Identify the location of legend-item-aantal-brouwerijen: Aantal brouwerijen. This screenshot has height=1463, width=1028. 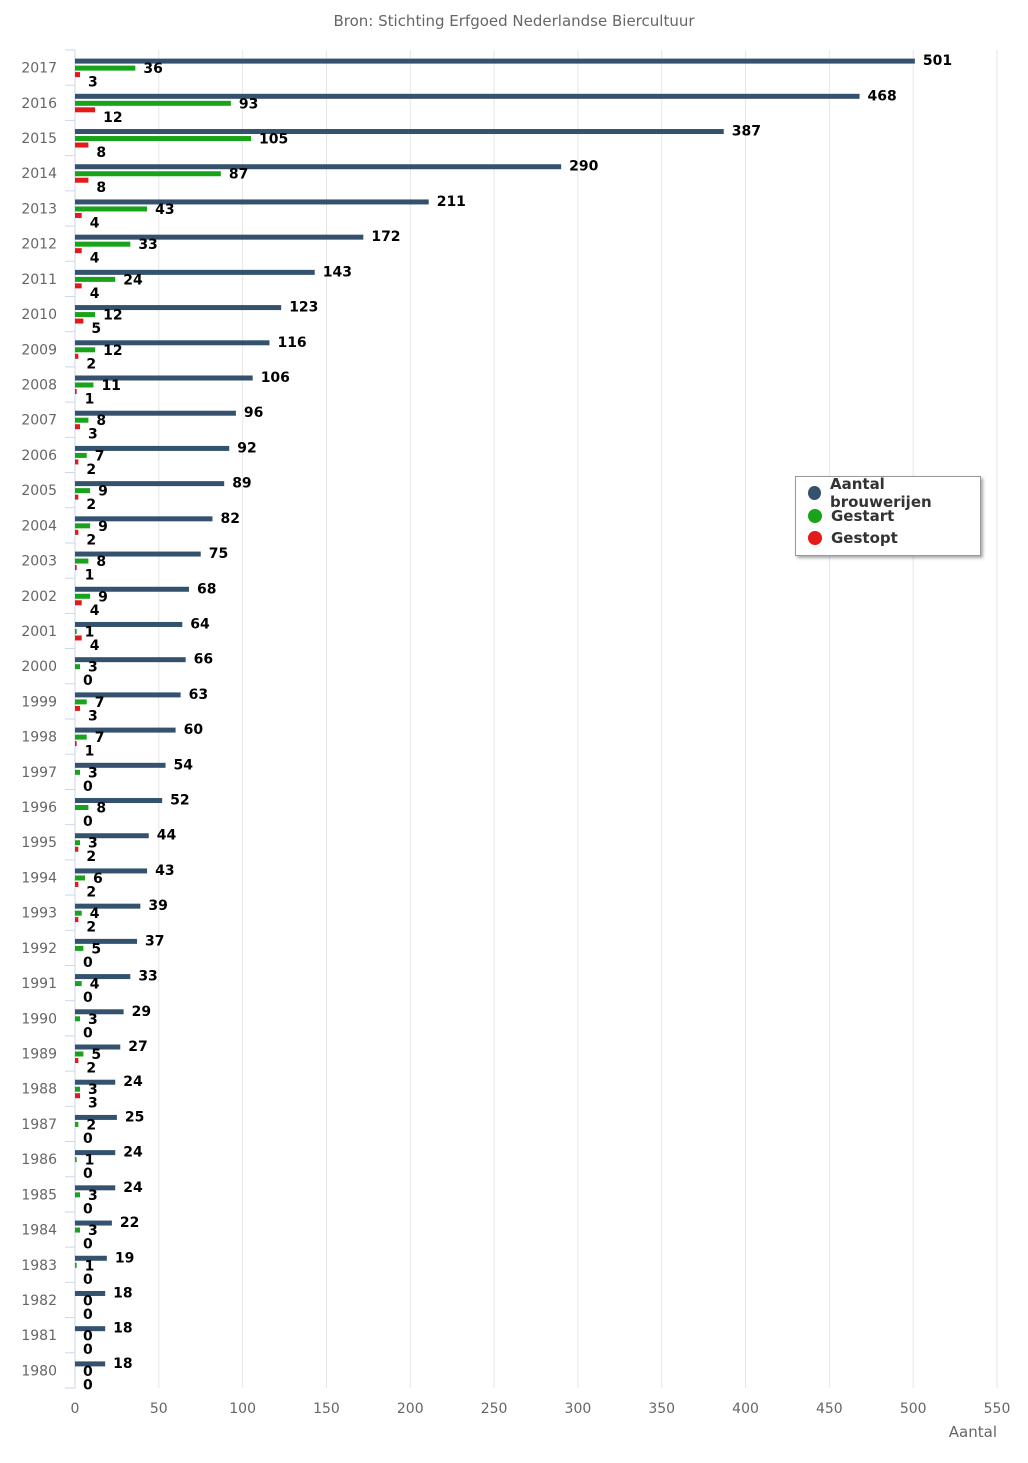
(894, 493).